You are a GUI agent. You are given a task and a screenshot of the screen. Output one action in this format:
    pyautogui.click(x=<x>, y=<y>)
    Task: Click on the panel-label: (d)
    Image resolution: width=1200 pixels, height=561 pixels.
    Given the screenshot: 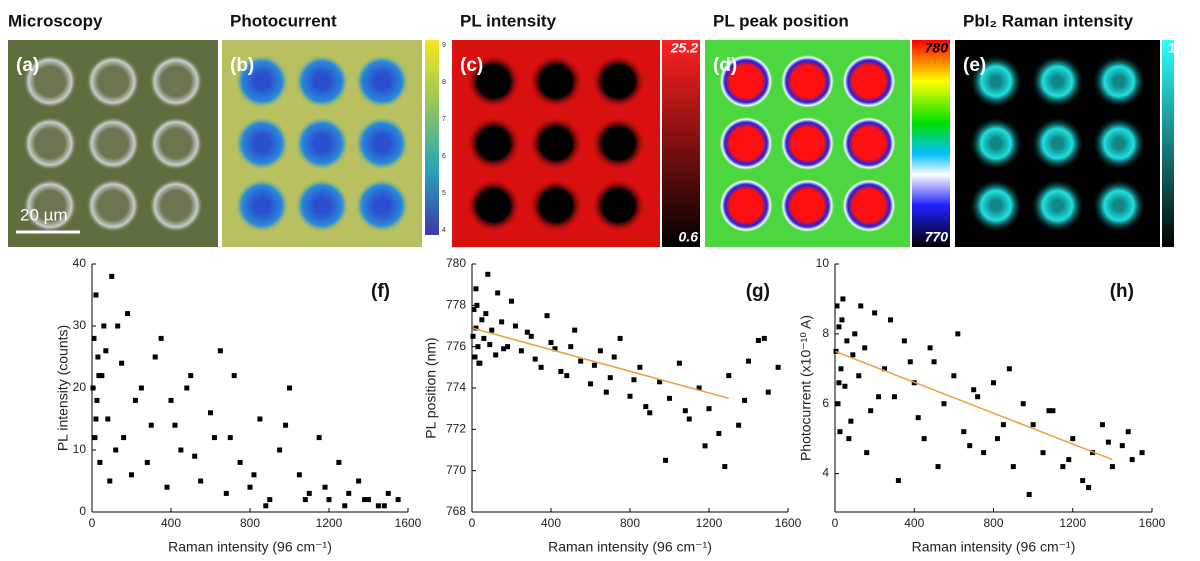 What is the action you would take?
    pyautogui.click(x=725, y=65)
    